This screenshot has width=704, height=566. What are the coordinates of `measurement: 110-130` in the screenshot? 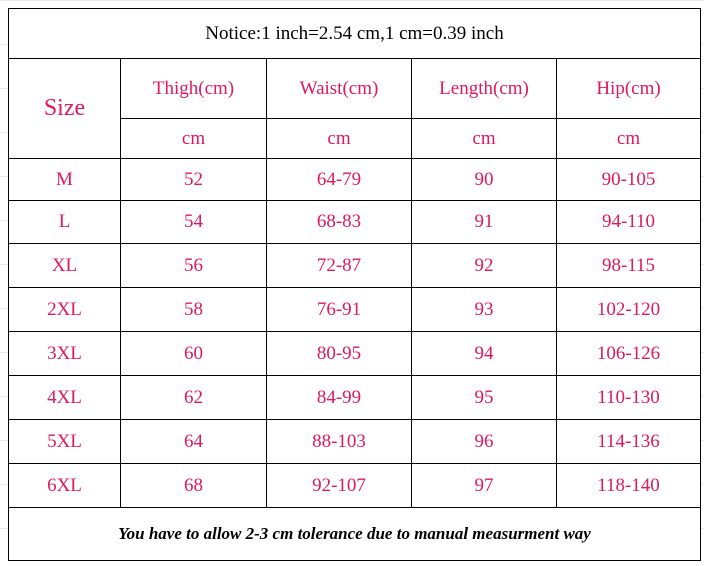 It's located at (628, 397).